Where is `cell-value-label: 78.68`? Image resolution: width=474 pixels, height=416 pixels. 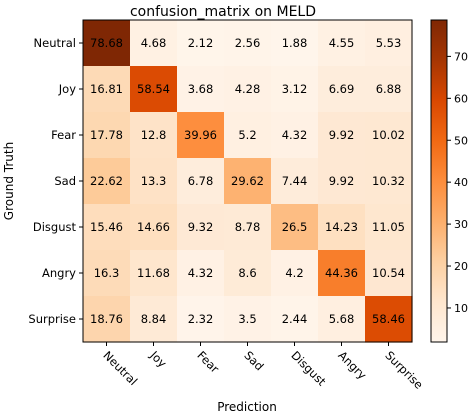
cell-value-label: 78.68 is located at coordinates (106, 43).